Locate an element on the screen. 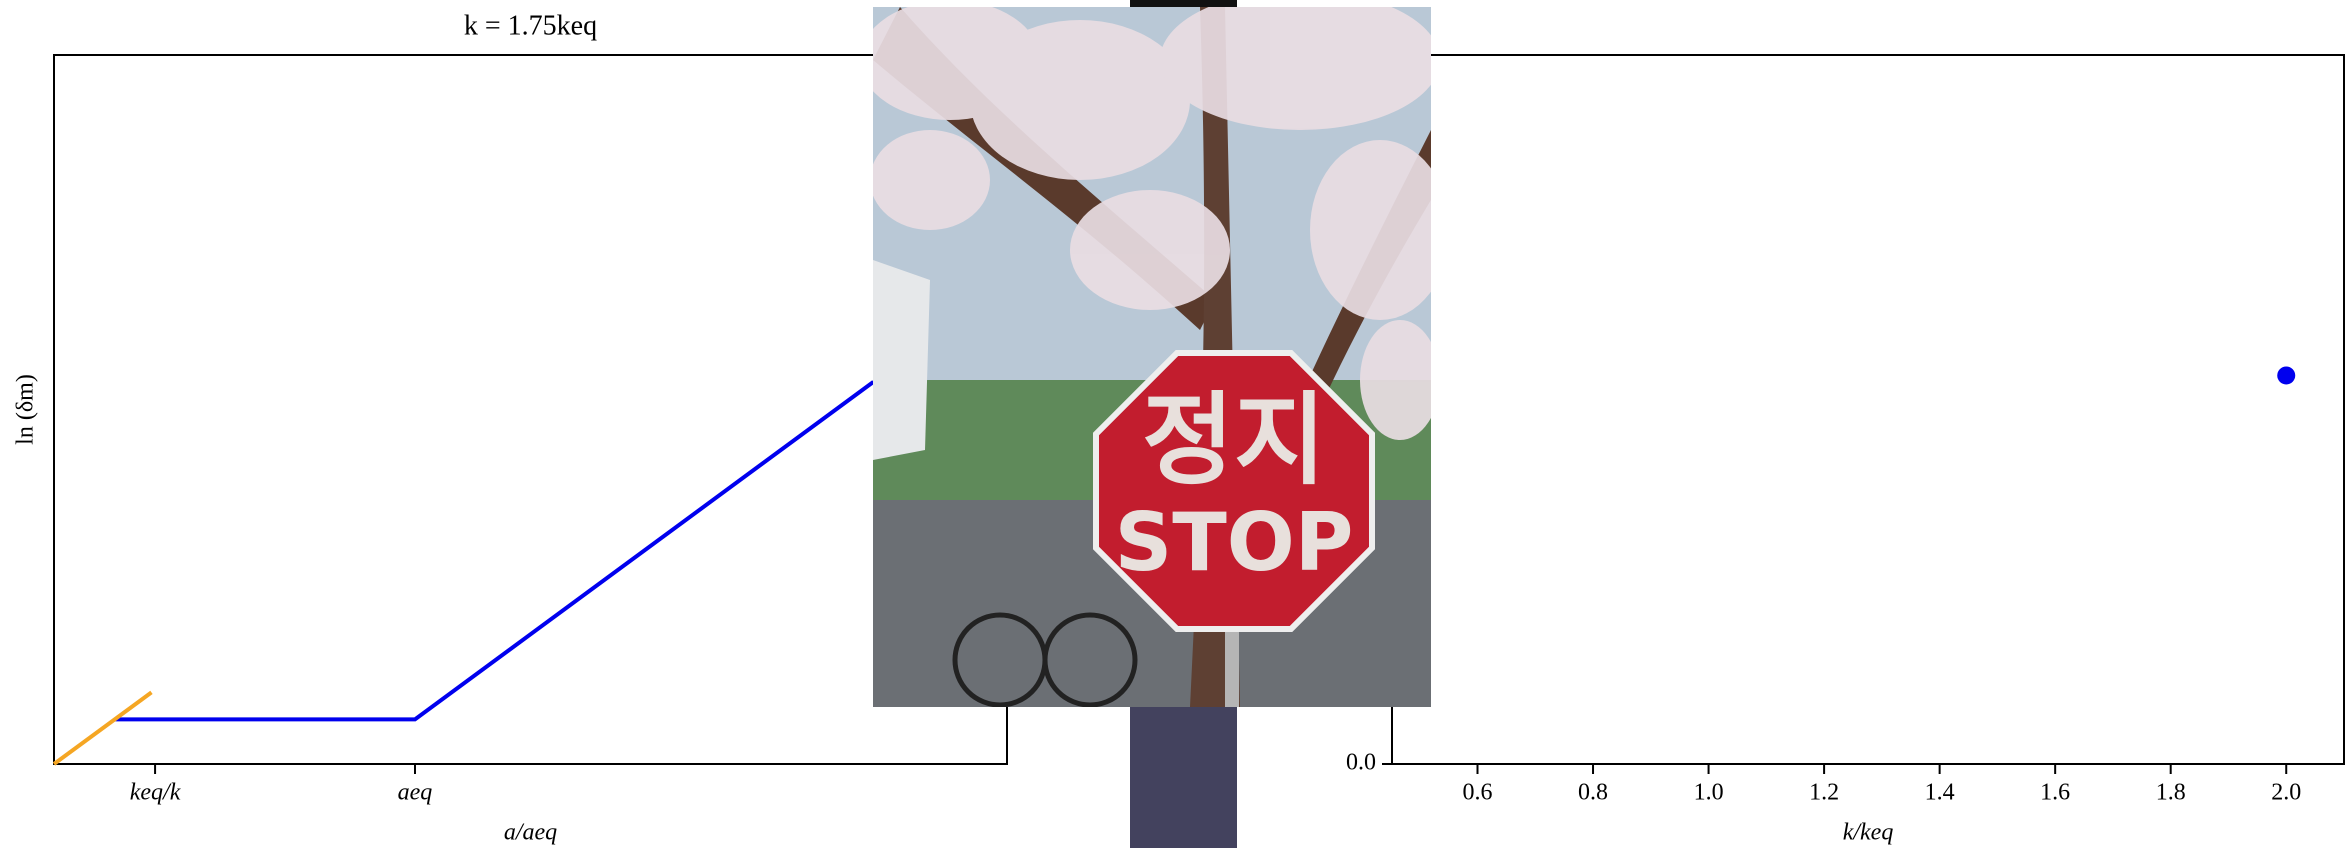 The width and height of the screenshot is (2349, 848). y-axis-label: ln (δm) is located at coordinates (26, 409).